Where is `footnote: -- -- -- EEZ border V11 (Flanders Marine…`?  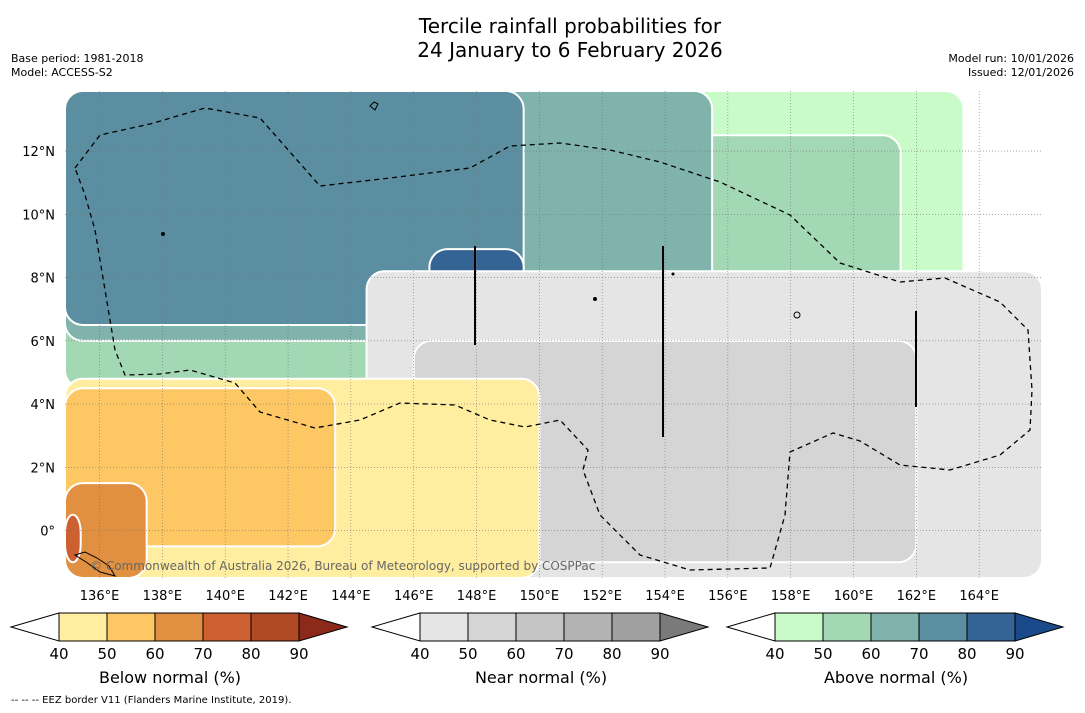 footnote: -- -- -- EEZ border V11 (Flanders Marine… is located at coordinates (151, 700).